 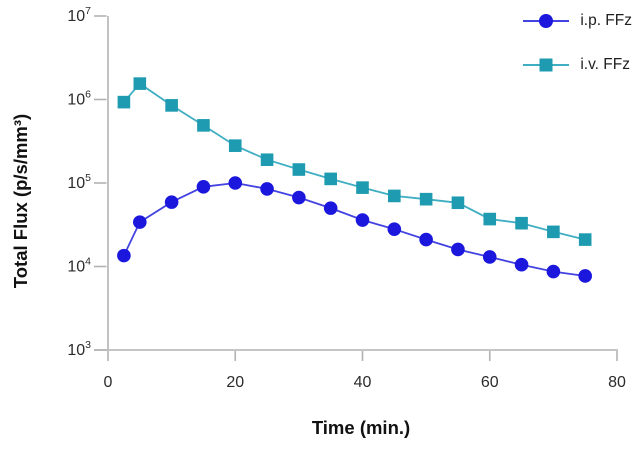 I want to click on y-axis-title: Total Flux (p/s/mm³), so click(x=20, y=201).